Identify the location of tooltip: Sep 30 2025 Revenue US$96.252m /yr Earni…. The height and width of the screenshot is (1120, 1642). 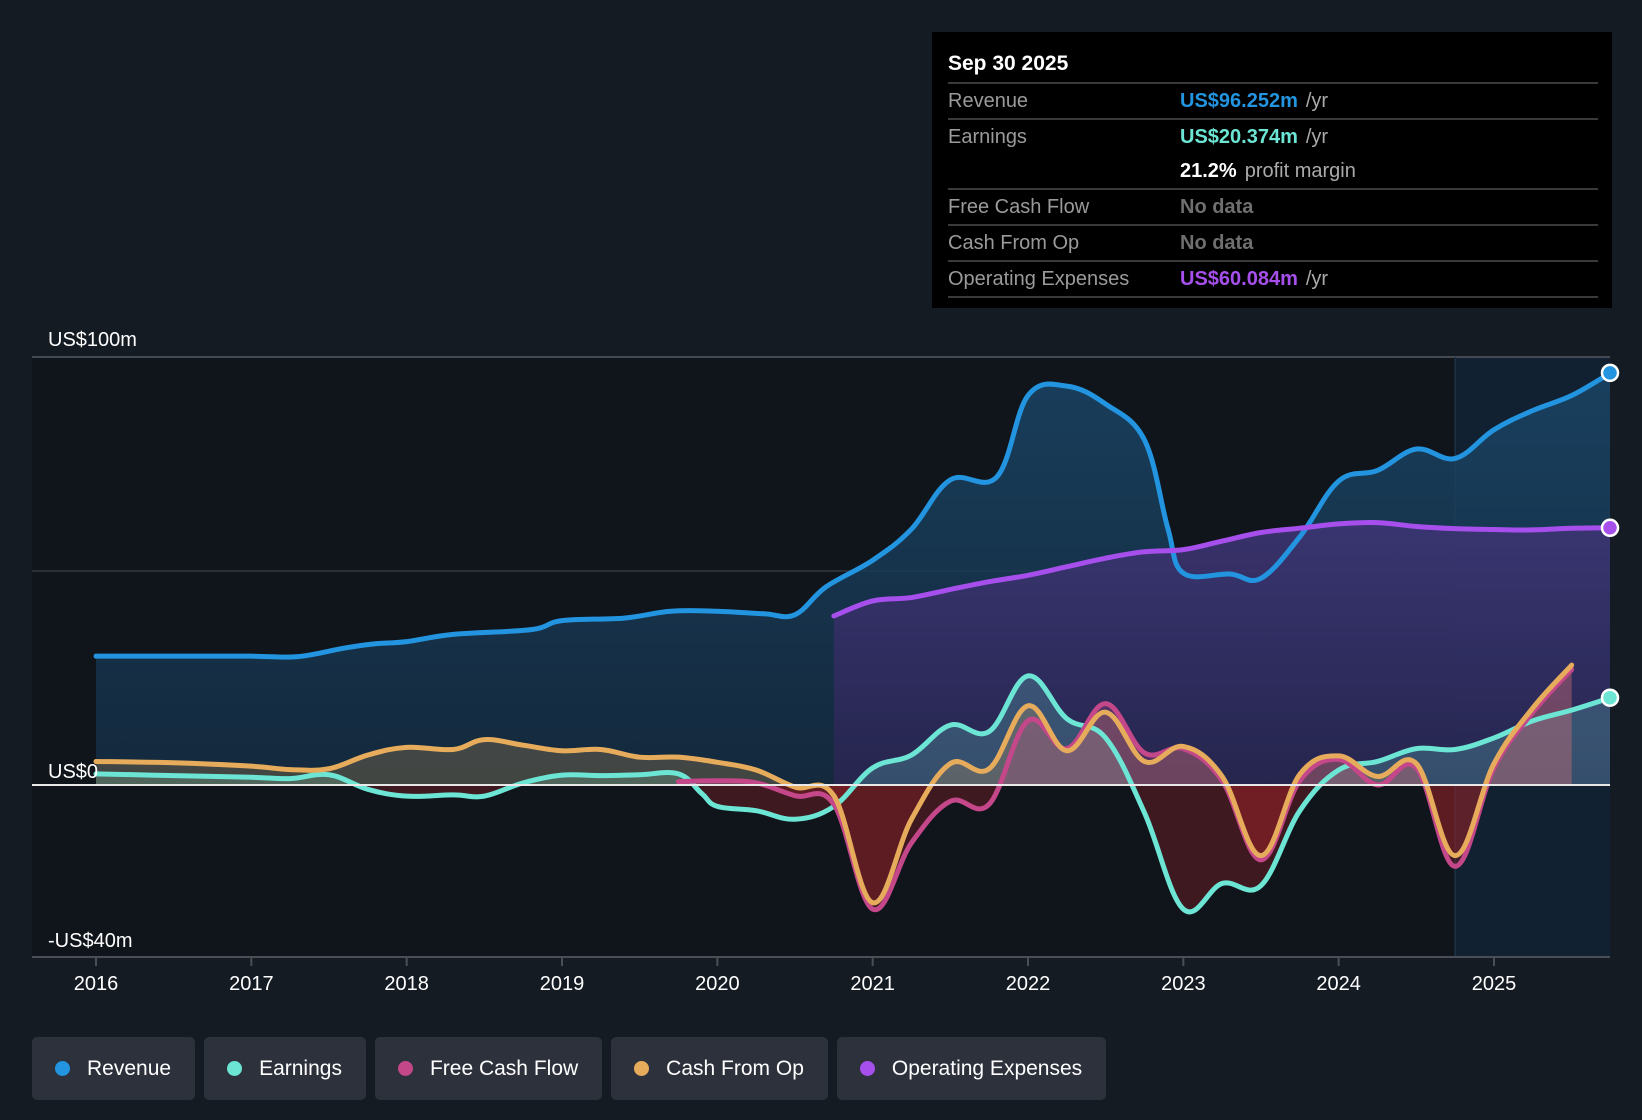
(1272, 170).